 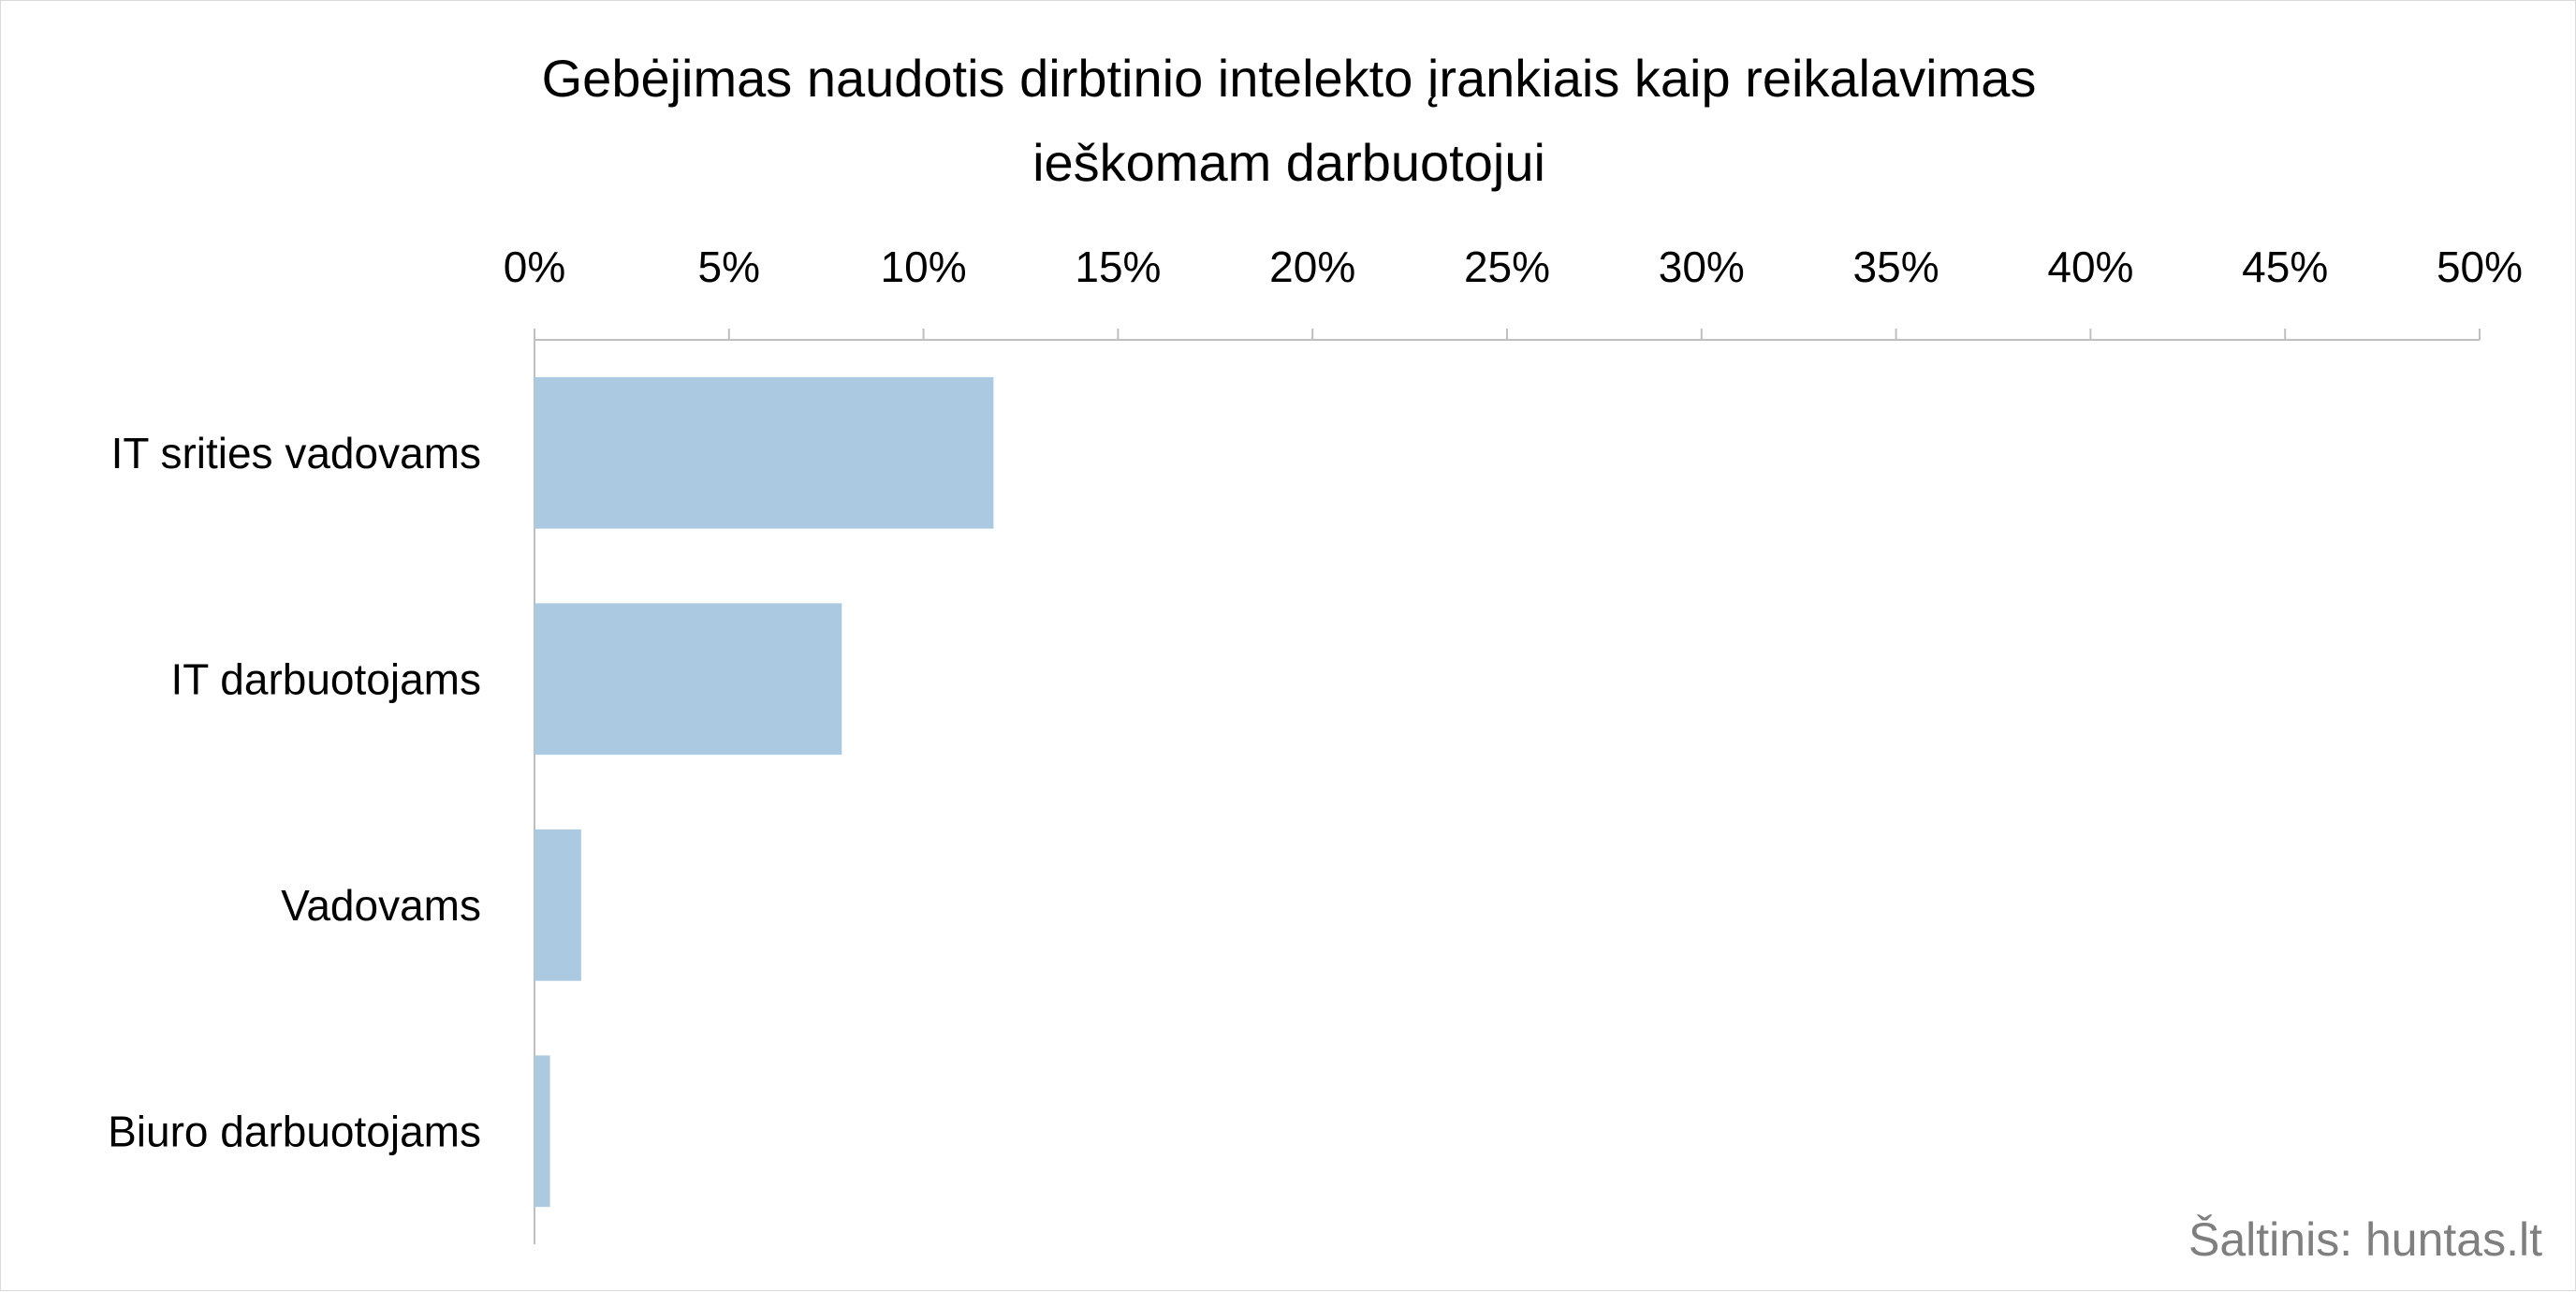 I want to click on source-note: Šaltinis: huntas.lt, so click(x=2365, y=1239).